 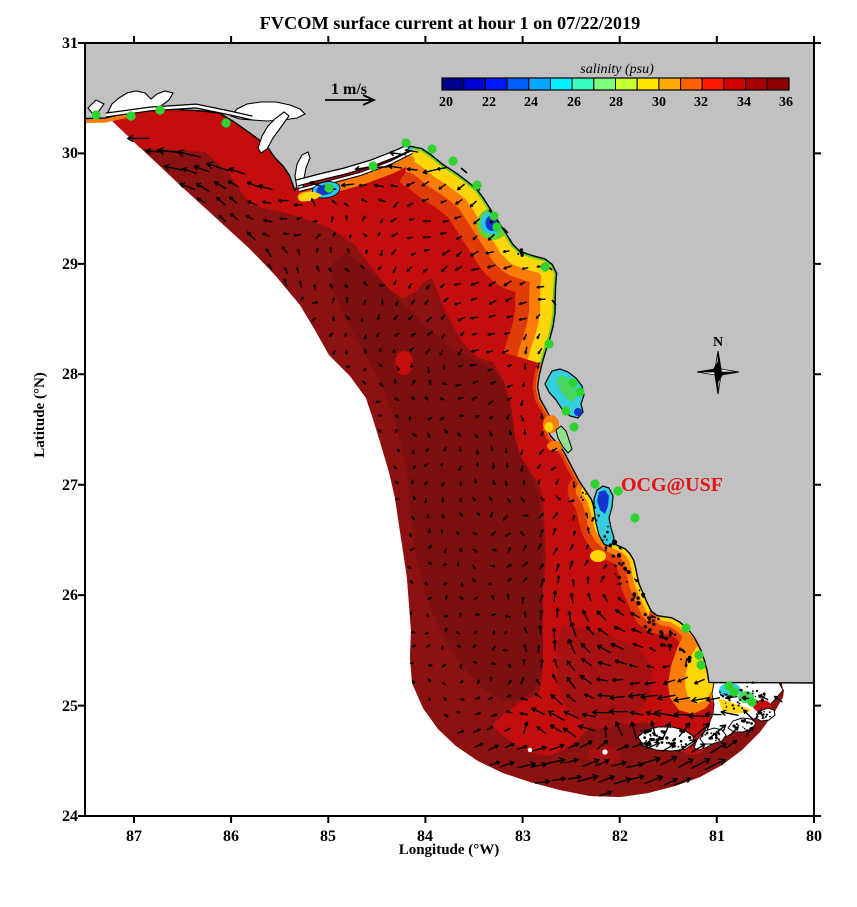 I want to click on svg-text: 1 m/s, so click(x=349, y=89).